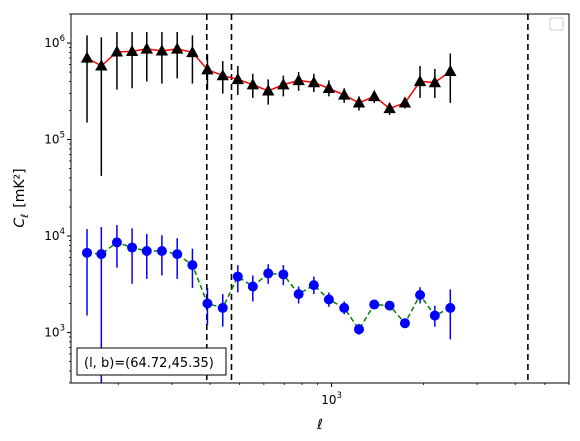 This screenshot has height=441, width=580. Describe the element at coordinates (62, 232) in the screenshot. I see `y-tick-label-exponent: 4` at that location.